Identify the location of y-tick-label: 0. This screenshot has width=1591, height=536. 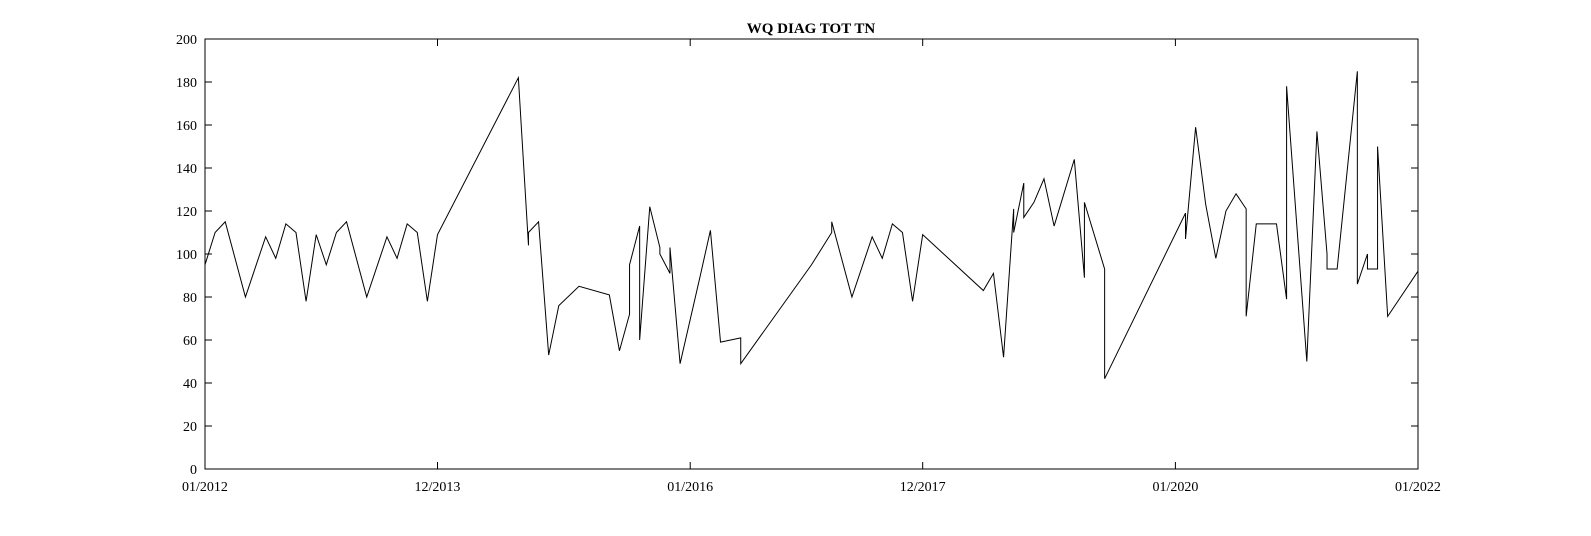
(193, 470).